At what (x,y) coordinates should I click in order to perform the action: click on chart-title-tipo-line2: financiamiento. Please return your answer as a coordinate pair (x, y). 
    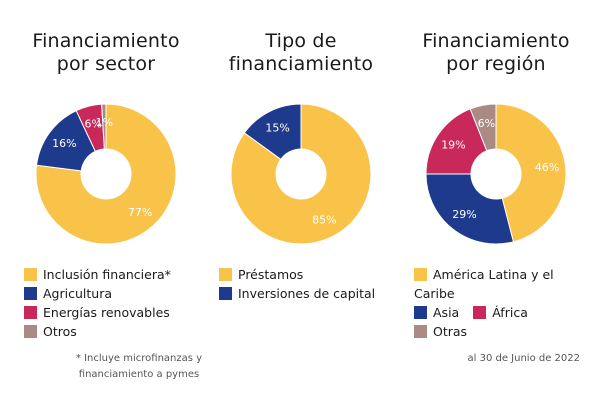
    Looking at the image, I should click on (301, 64).